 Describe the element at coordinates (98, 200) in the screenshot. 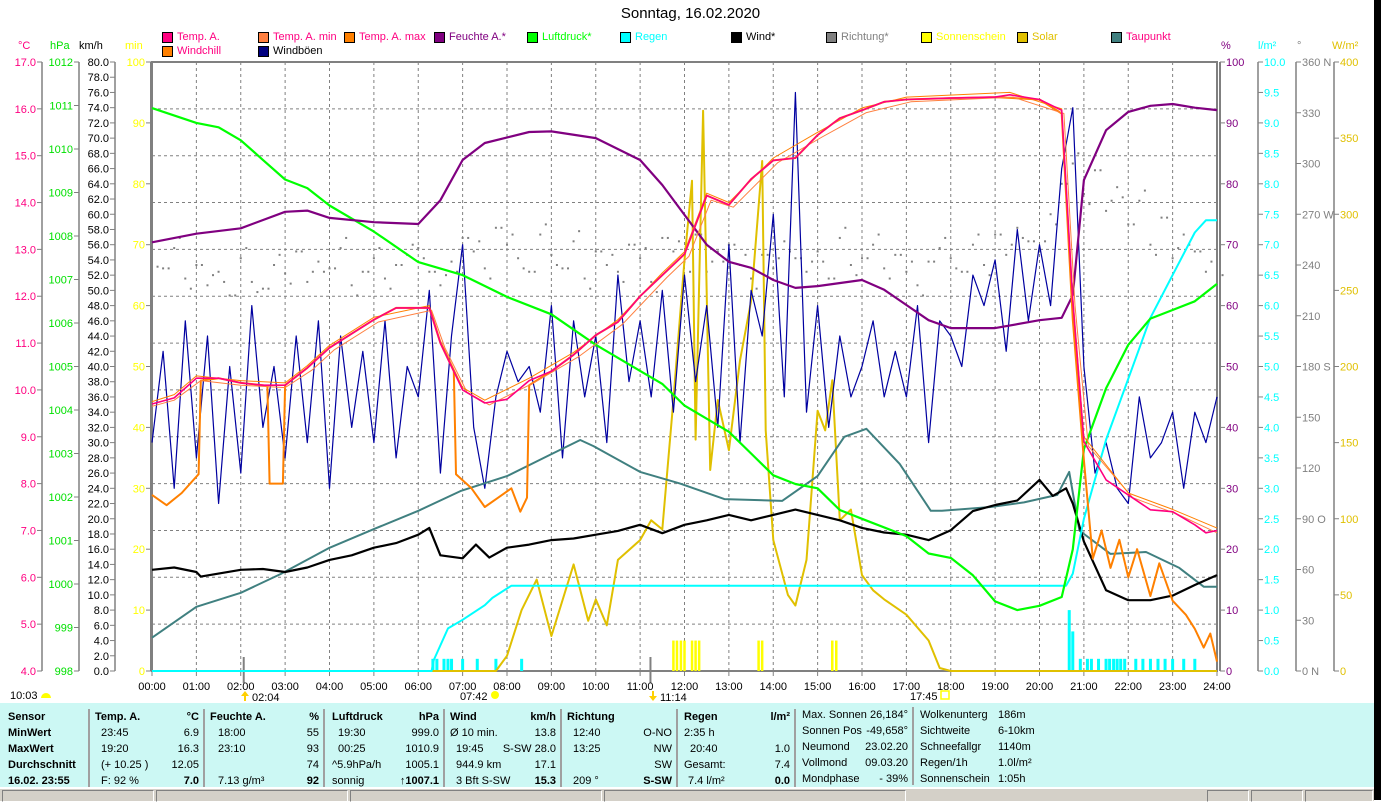

I see `axis-tick-label: 62.0` at that location.